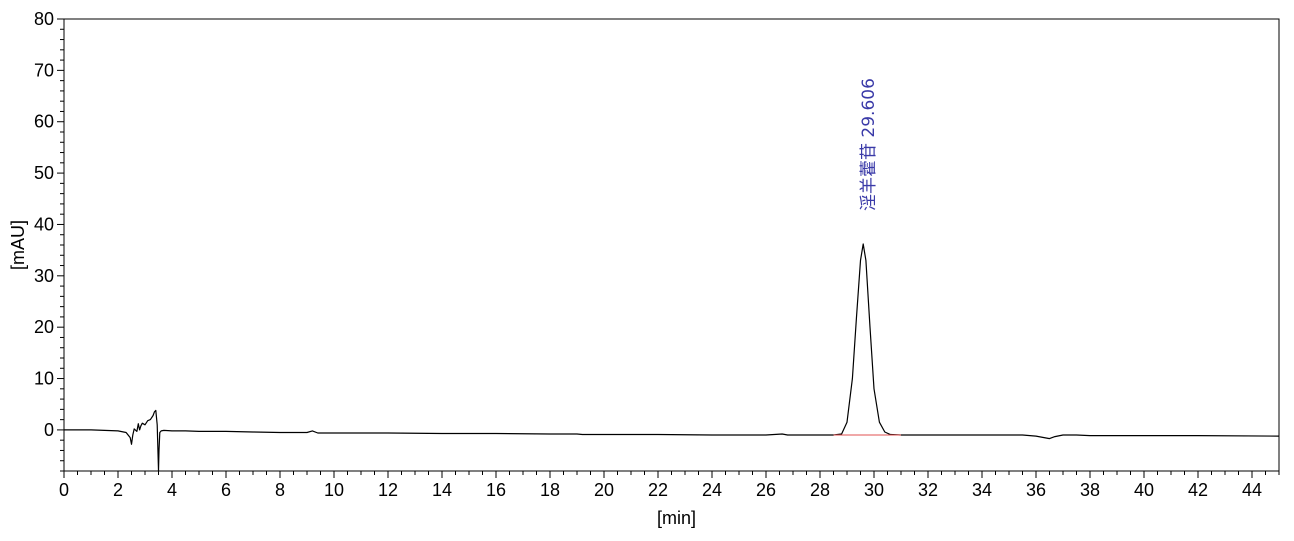 The image size is (1294, 541). Describe the element at coordinates (1036, 490) in the screenshot. I see `x-tick-label: 36` at that location.